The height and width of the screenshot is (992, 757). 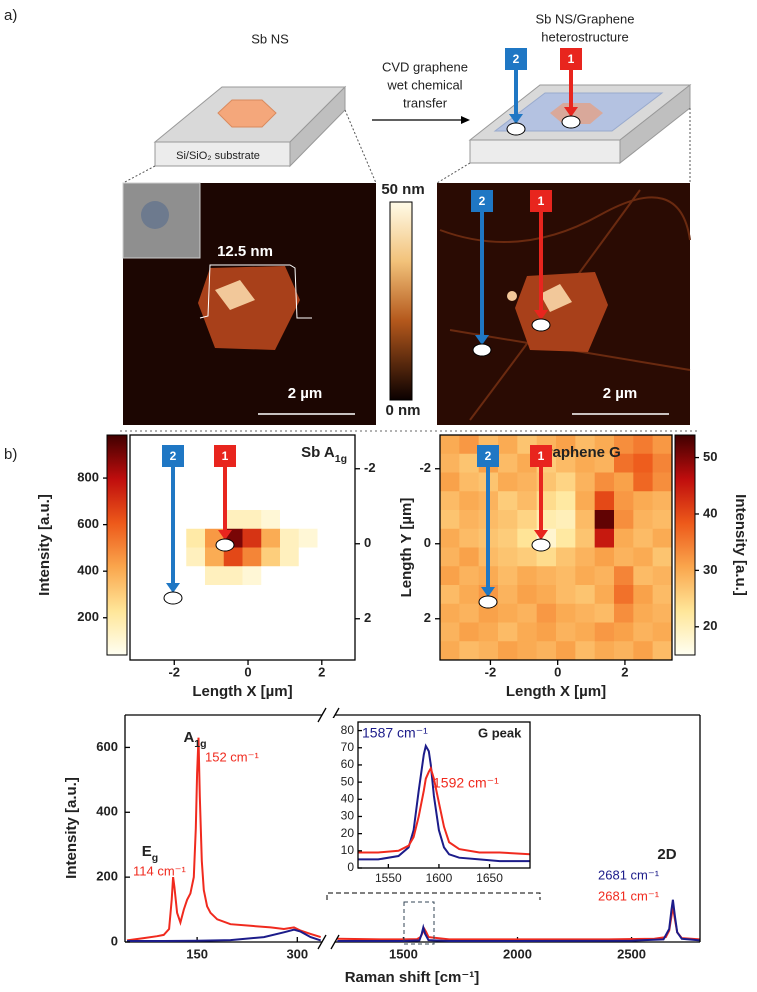 I want to click on peak-label-main: E, so click(x=147, y=851).